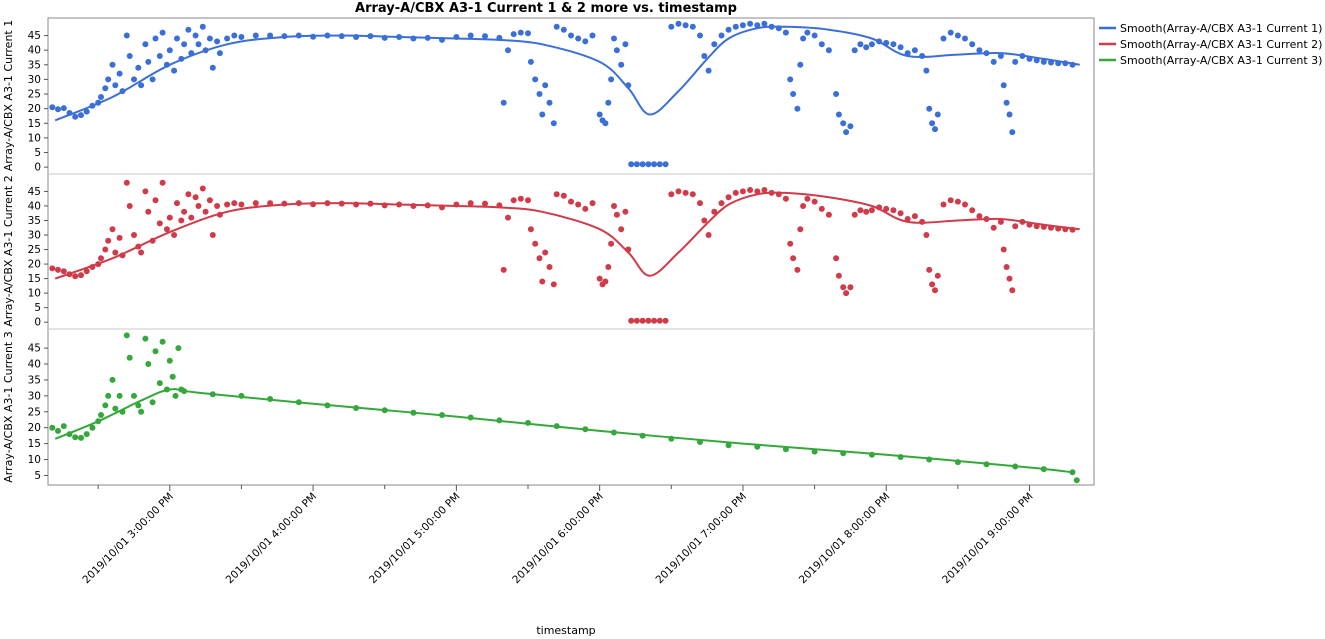 This screenshot has width=1325, height=639. I want to click on legend-label: Smooth(Array-A/CBX A3-1 Current 2), so click(1221, 44).